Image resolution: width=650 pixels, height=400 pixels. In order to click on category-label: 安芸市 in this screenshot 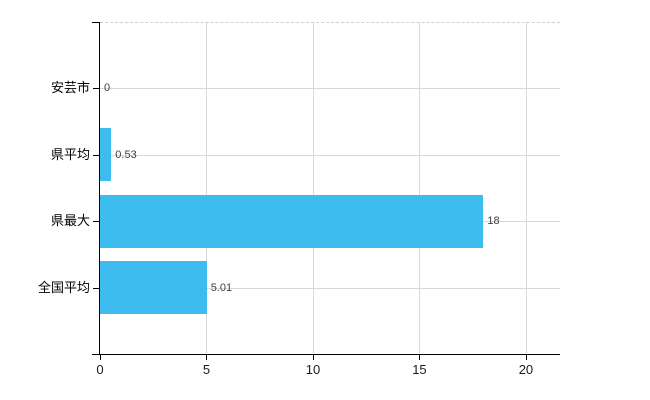, I will do `click(70, 88)`.